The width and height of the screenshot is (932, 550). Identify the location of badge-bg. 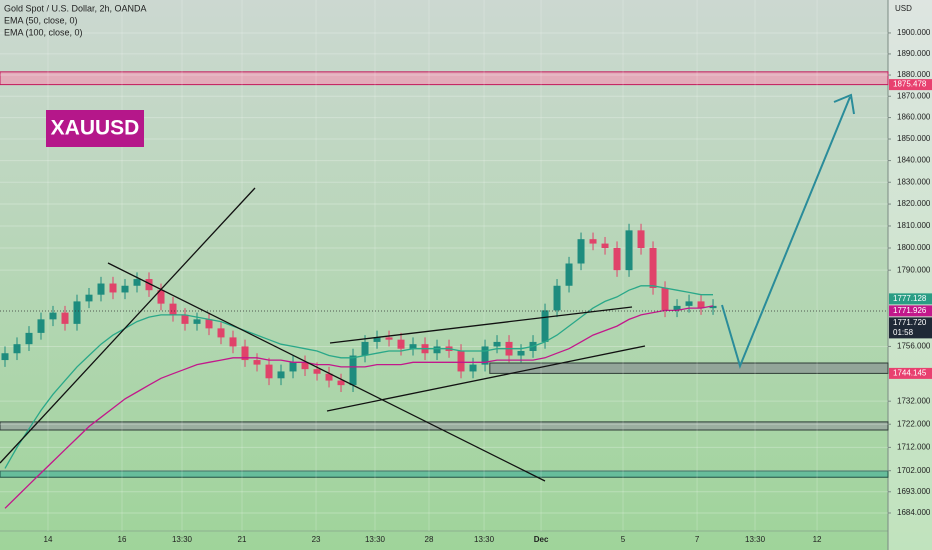
(95, 128).